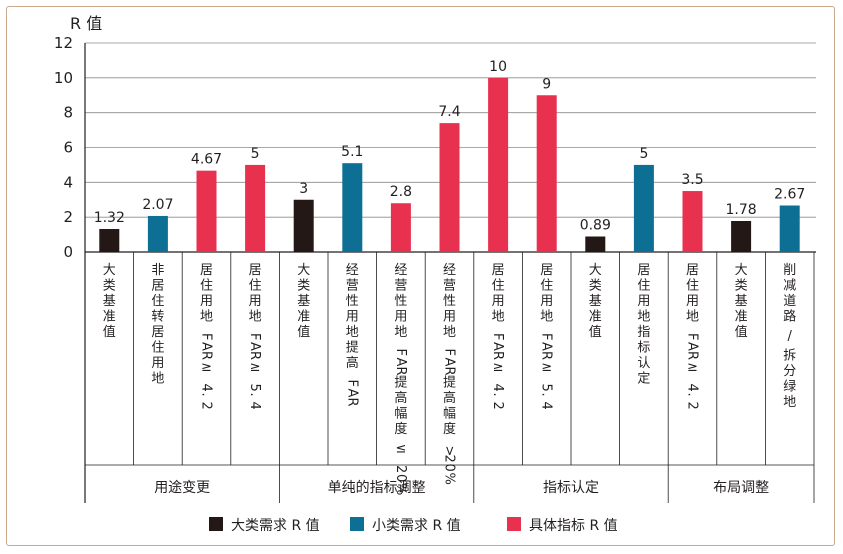  I want to click on bar-value-label: 1.32, so click(109, 218).